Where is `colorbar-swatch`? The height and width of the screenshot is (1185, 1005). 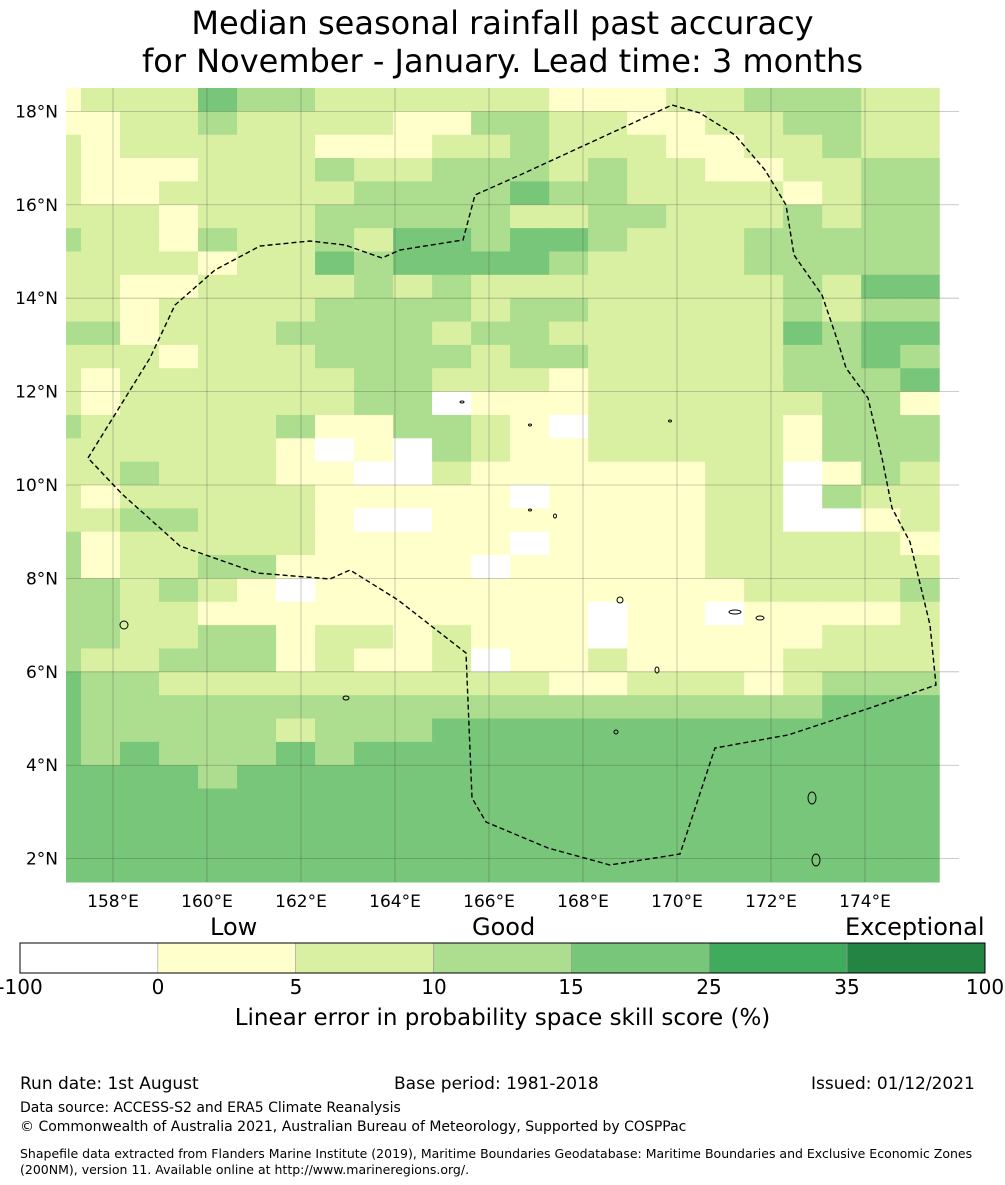
colorbar-swatch is located at coordinates (640, 958).